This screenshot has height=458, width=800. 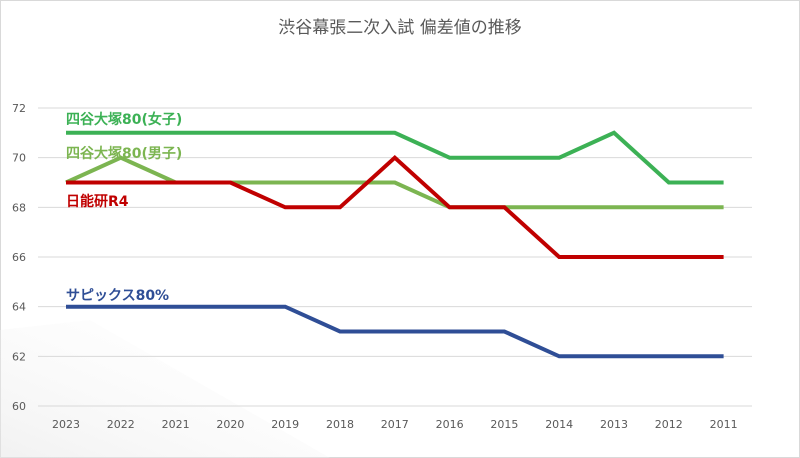 What do you see at coordinates (19, 356) in the screenshot?
I see `y-tick-label: 62` at bounding box center [19, 356].